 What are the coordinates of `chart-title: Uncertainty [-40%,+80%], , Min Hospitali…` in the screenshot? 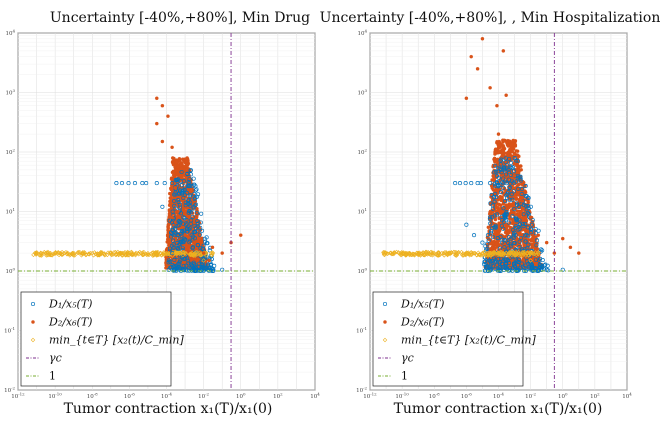 It's located at (490, 18).